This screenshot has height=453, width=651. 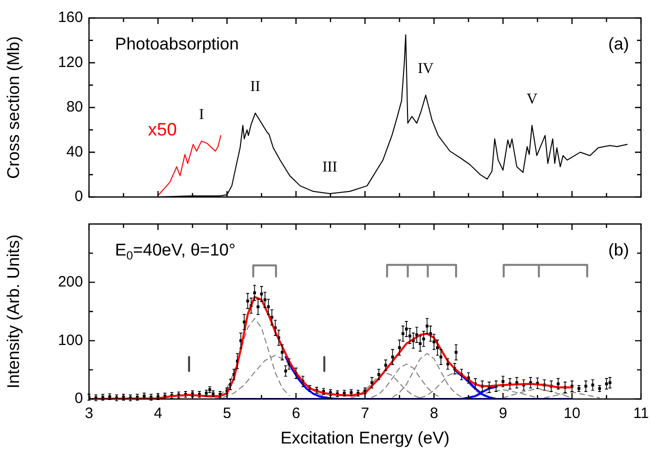 What do you see at coordinates (572, 413) in the screenshot?
I see `x-tick-label: 10` at bounding box center [572, 413].